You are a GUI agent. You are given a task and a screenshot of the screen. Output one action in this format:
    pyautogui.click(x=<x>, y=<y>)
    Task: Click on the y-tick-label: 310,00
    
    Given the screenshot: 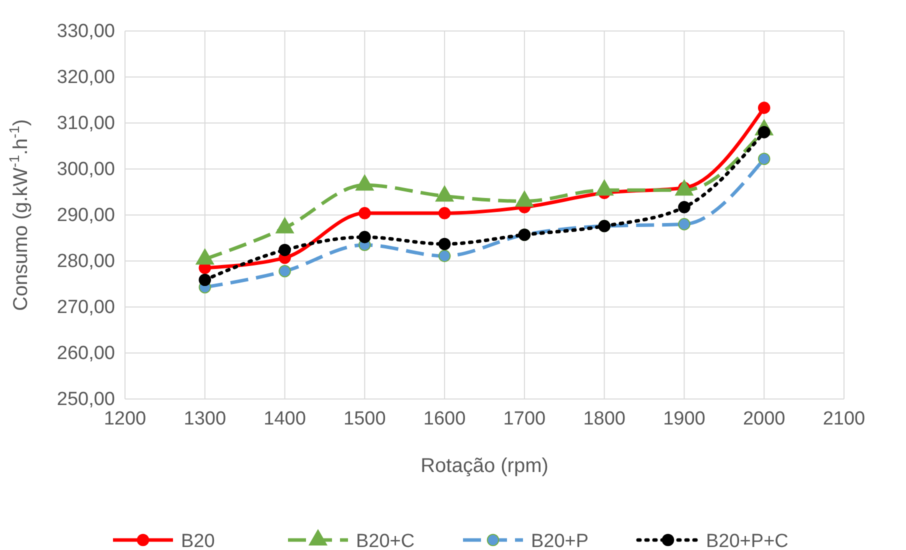 What is the action you would take?
    pyautogui.click(x=85, y=123)
    